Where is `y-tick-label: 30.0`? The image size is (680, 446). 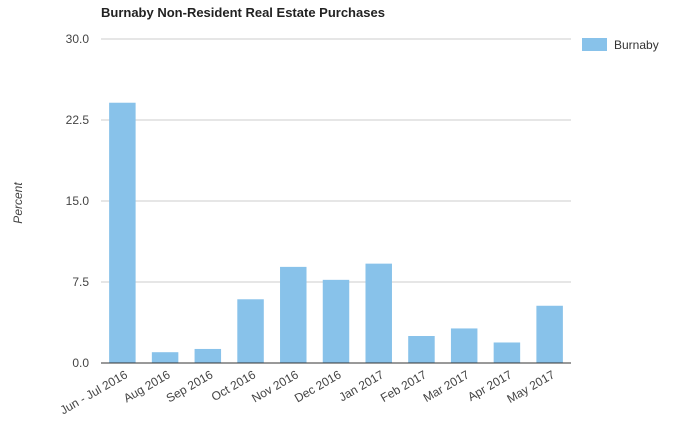
y-tick-label: 30.0 is located at coordinates (78, 39).